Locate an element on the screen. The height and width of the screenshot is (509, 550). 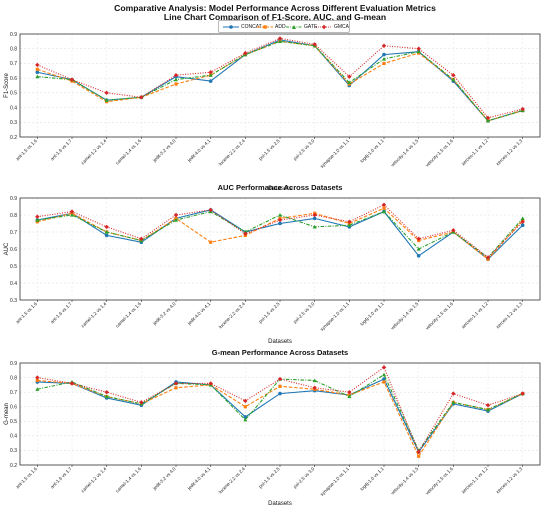
x-tick-label: camel-1.4 vs 1.6 is located at coordinates (129, 480).